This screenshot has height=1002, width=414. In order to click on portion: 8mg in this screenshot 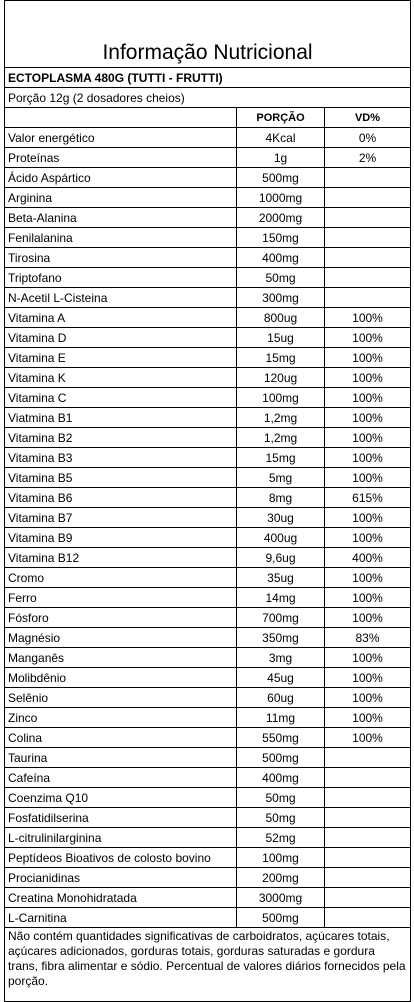, I will do `click(280, 497)`.